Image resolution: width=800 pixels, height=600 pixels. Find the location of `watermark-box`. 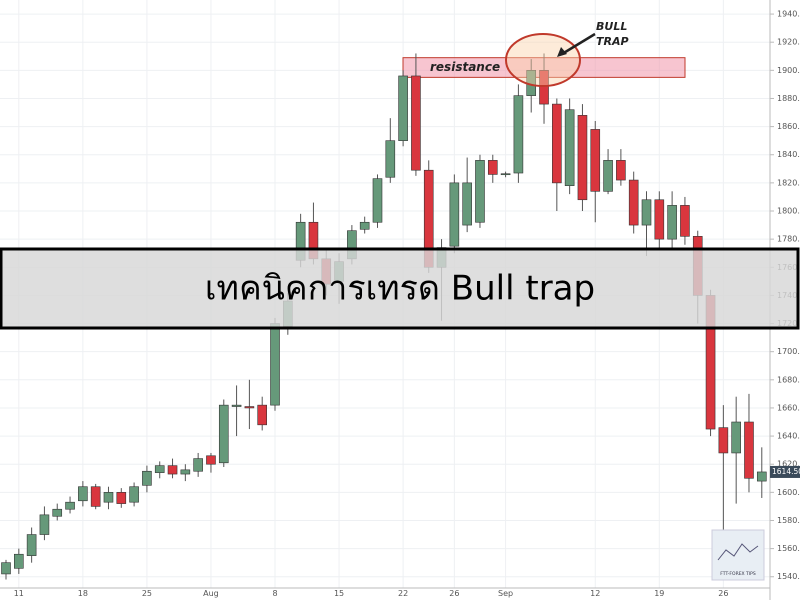

watermark-box is located at coordinates (738, 555).